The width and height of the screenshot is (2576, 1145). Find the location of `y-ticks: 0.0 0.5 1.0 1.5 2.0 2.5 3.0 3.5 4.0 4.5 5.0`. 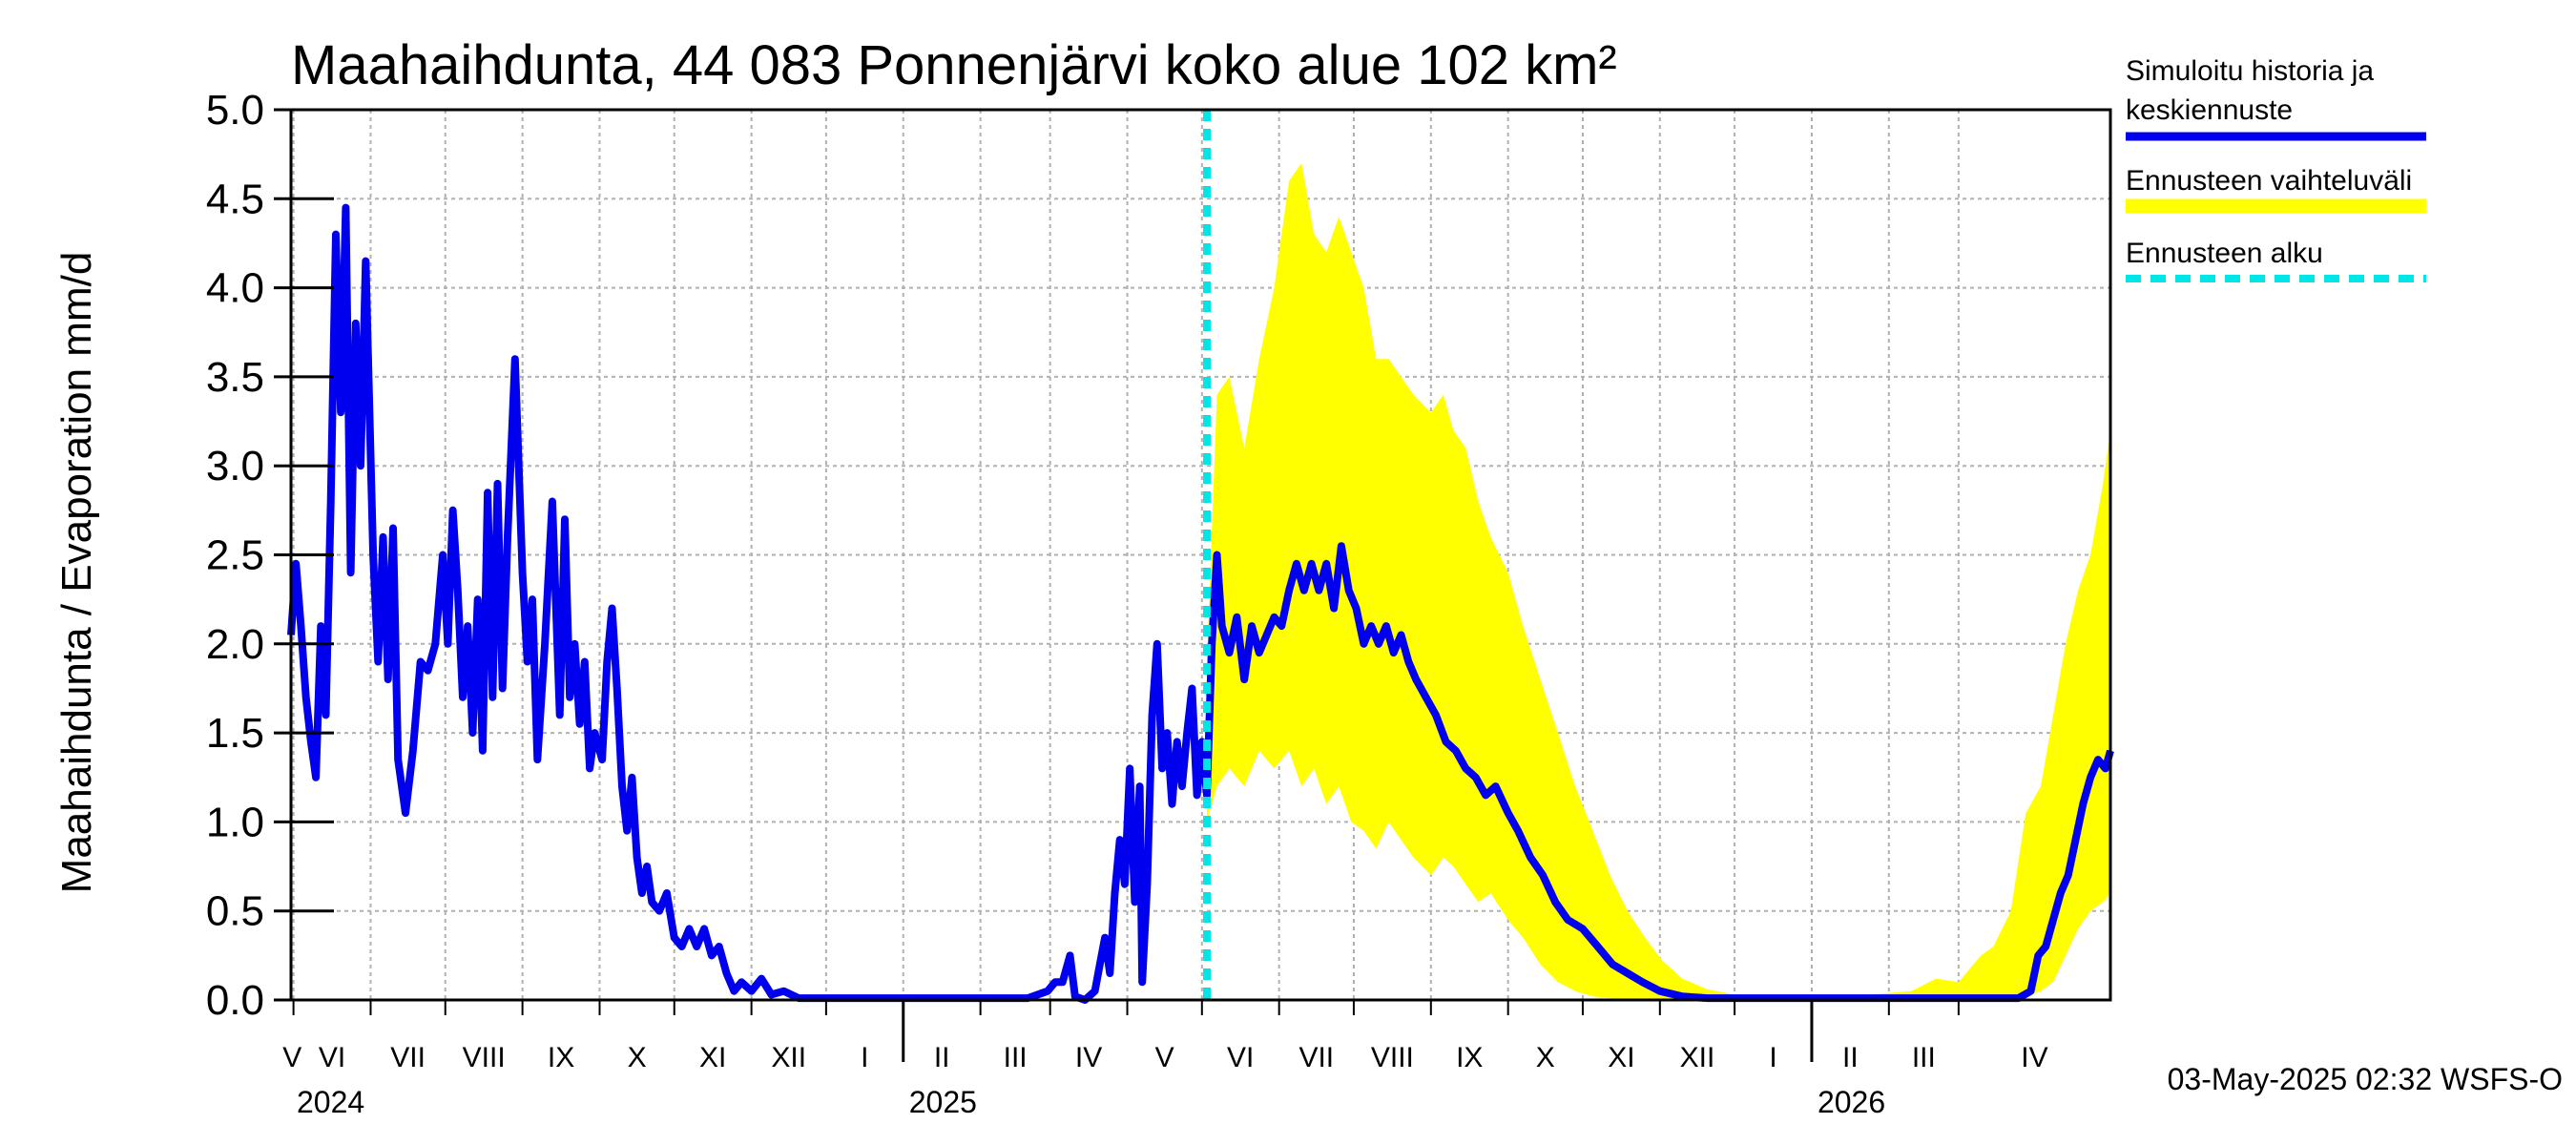

y-ticks: 0.0 0.5 1.0 1.5 2.0 2.5 3.0 3.5 4.0 4.5 5.0 is located at coordinates (270, 555).